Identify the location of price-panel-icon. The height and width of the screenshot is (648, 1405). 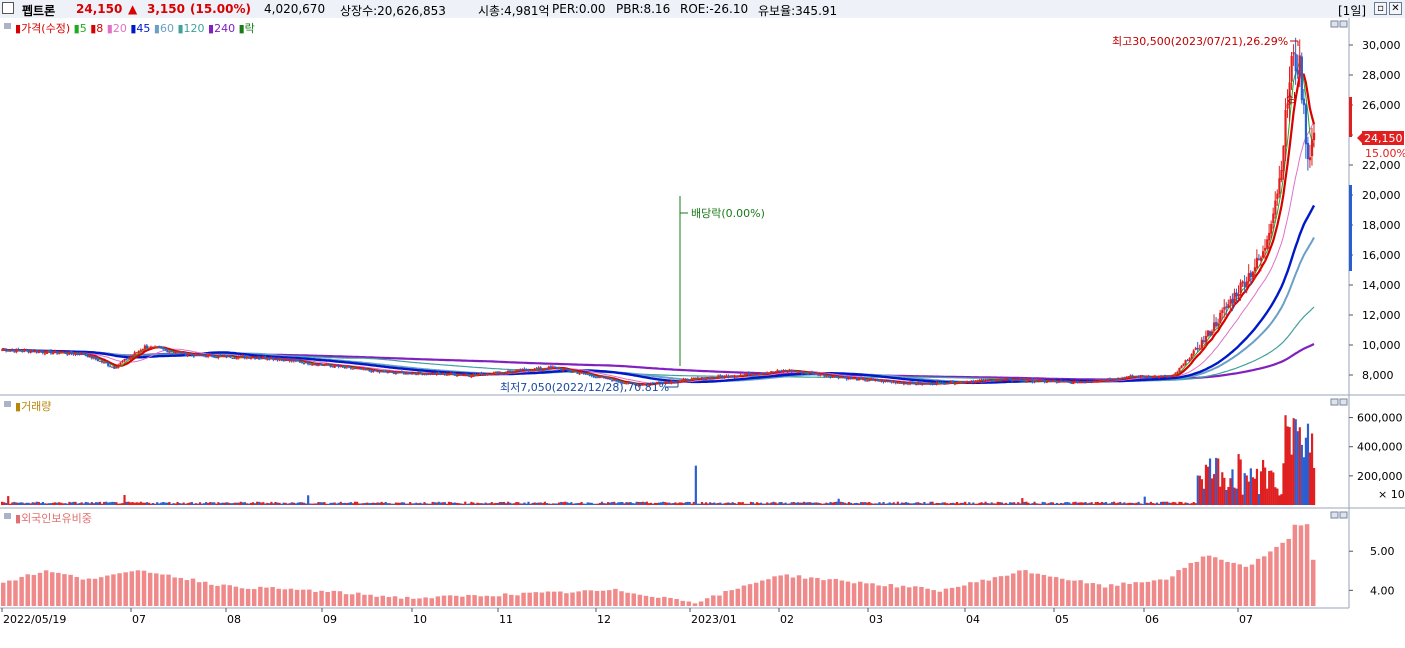
(7, 26).